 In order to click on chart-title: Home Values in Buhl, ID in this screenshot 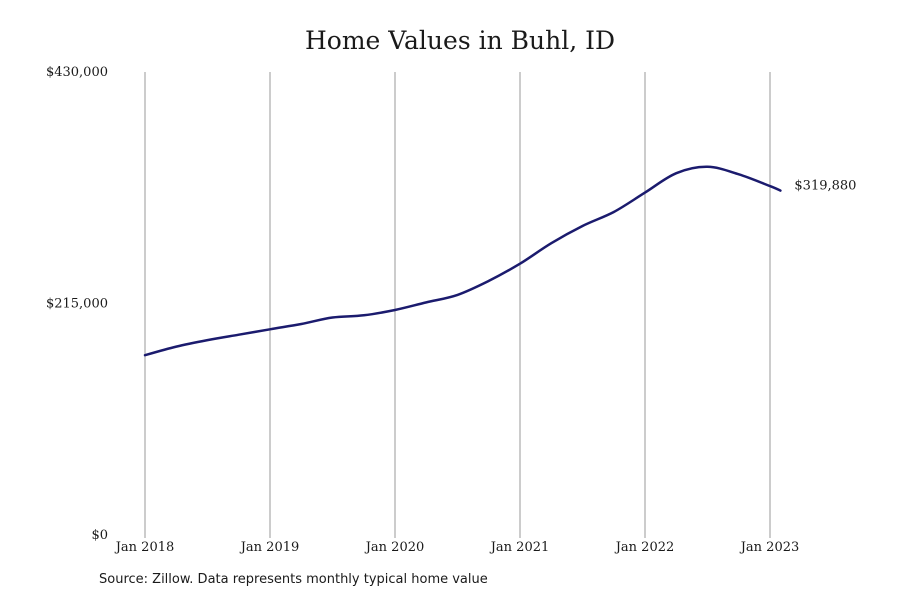, I will do `click(460, 40)`.